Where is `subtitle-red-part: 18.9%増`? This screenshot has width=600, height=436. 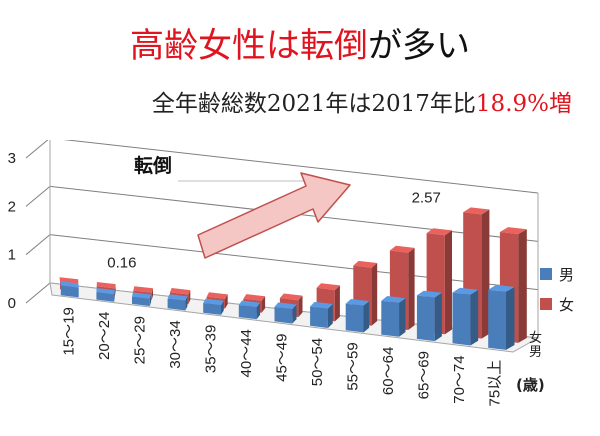
subtitle-red-part: 18.9%増 is located at coordinates (523, 104).